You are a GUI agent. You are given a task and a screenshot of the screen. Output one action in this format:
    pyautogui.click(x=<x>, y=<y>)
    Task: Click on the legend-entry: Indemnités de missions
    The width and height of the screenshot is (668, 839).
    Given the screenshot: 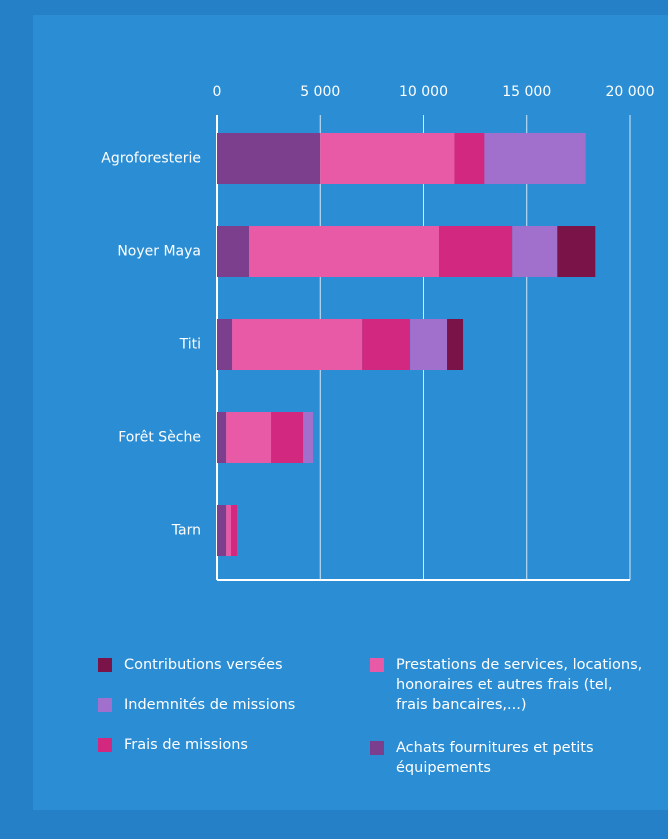 What is the action you would take?
    pyautogui.click(x=221, y=705)
    